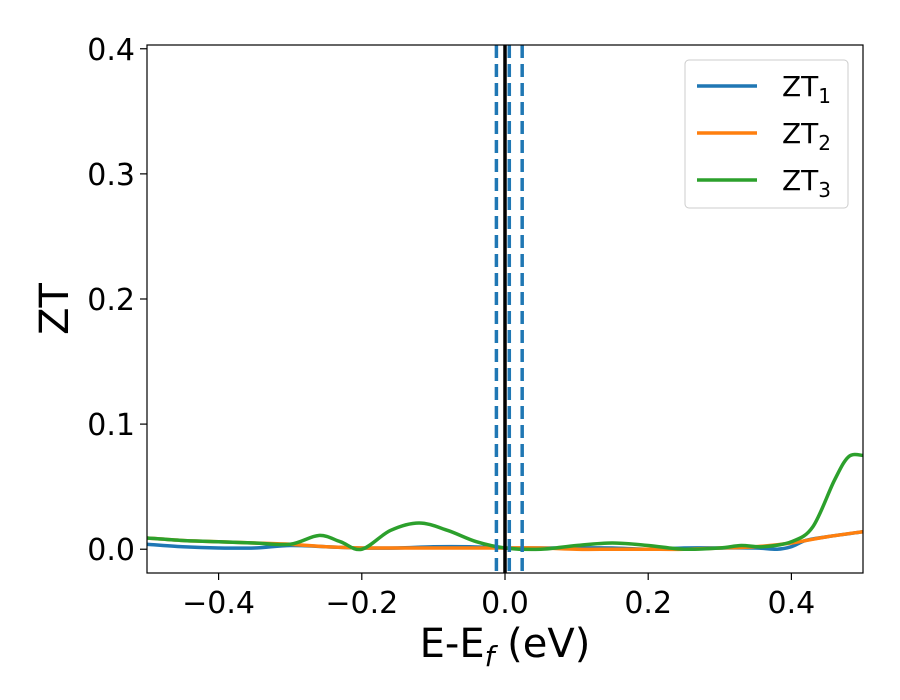 The width and height of the screenshot is (900, 700). I want to click on x-tick-label: 0.2, so click(648, 603).